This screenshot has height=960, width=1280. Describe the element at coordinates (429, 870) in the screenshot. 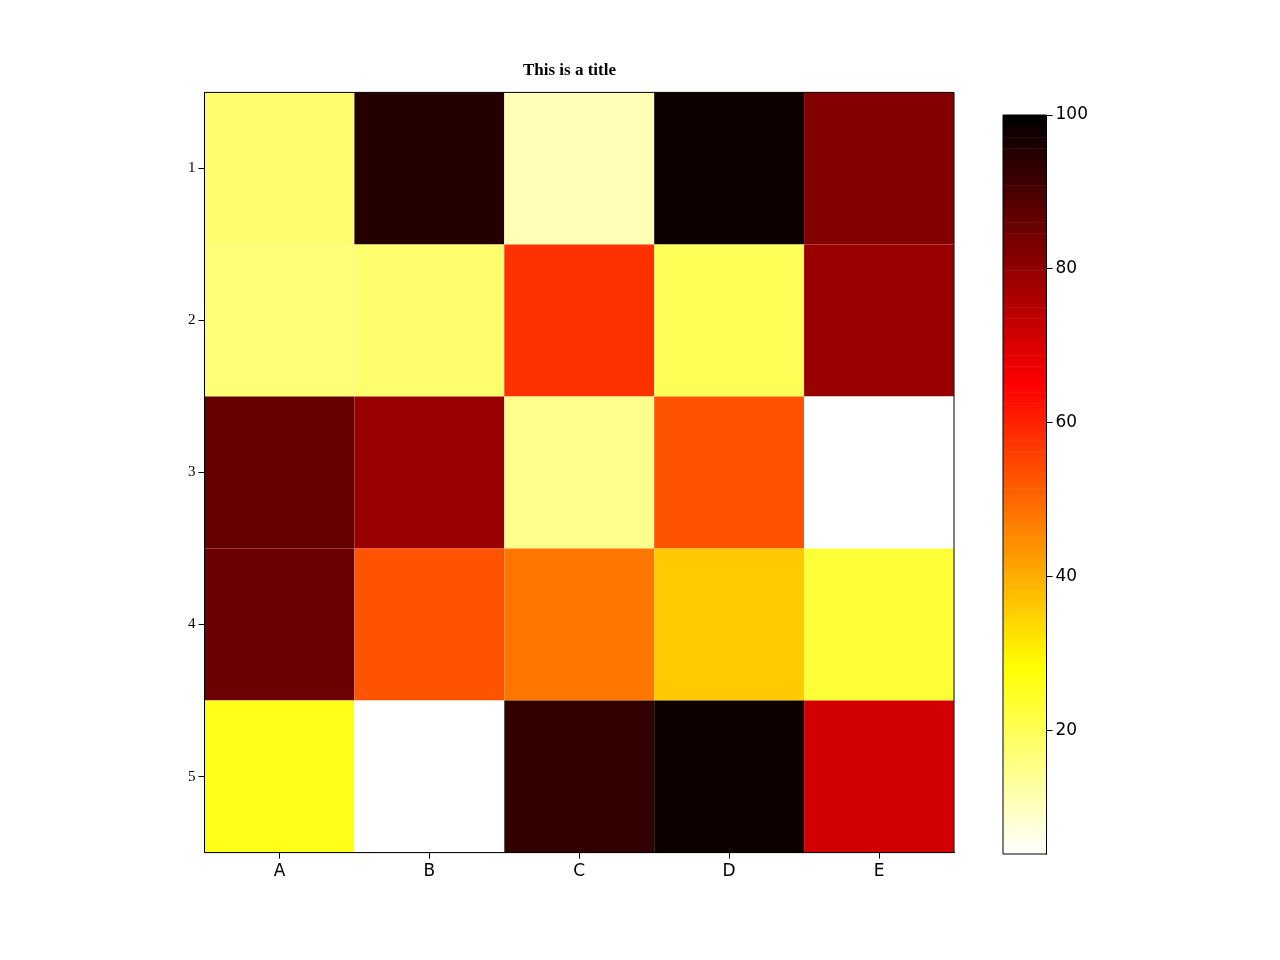

I see `x-tick-label: B` at that location.